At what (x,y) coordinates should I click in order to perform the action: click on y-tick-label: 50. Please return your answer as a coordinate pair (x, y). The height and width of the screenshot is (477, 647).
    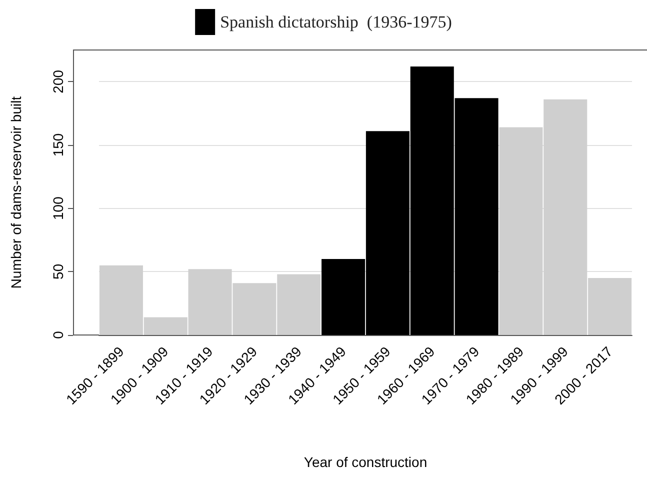
    Looking at the image, I should click on (58, 272).